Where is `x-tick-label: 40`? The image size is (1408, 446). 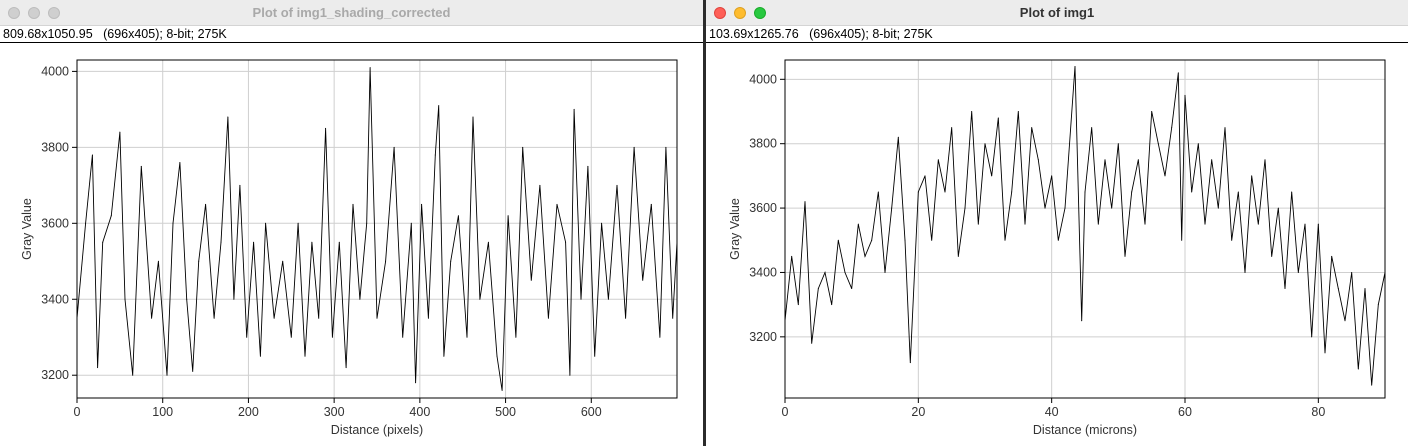 x-tick-label: 40 is located at coordinates (1052, 412).